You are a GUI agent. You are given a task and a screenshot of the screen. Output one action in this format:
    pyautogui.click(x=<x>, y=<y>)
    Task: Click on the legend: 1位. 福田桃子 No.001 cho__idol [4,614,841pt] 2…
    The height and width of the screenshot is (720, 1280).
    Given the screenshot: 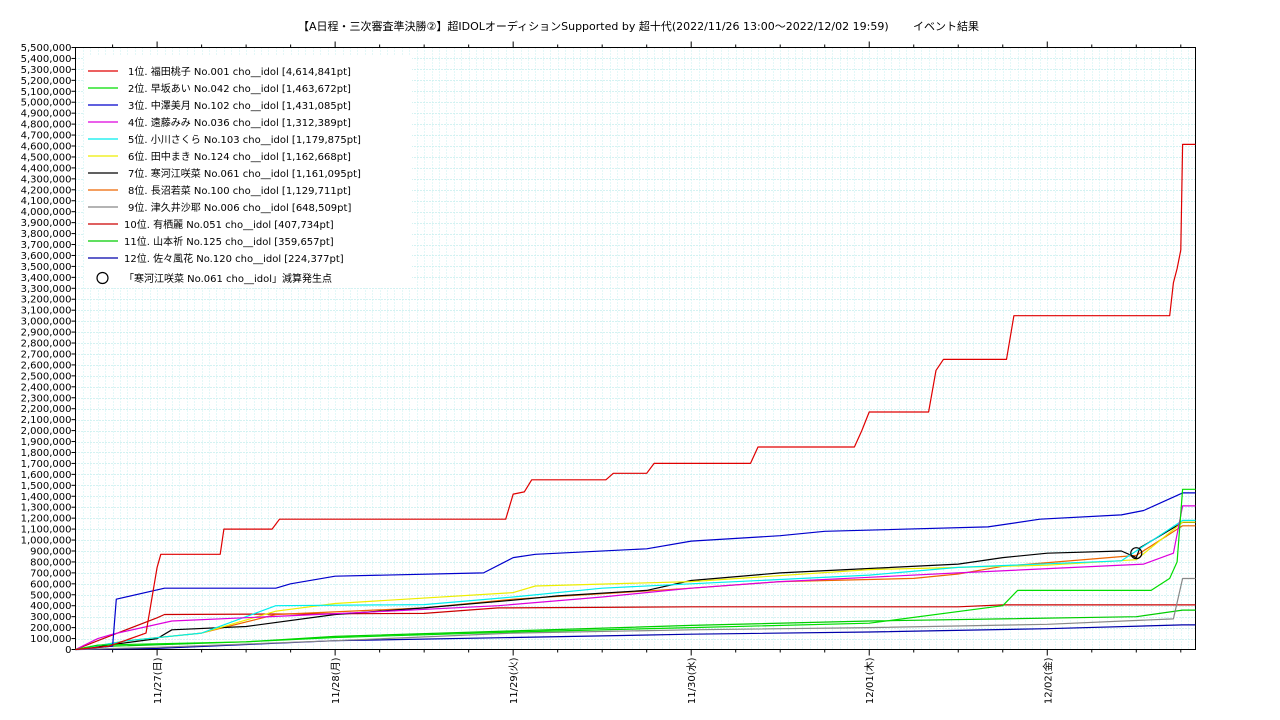 What is the action you would take?
    pyautogui.click(x=224, y=175)
    